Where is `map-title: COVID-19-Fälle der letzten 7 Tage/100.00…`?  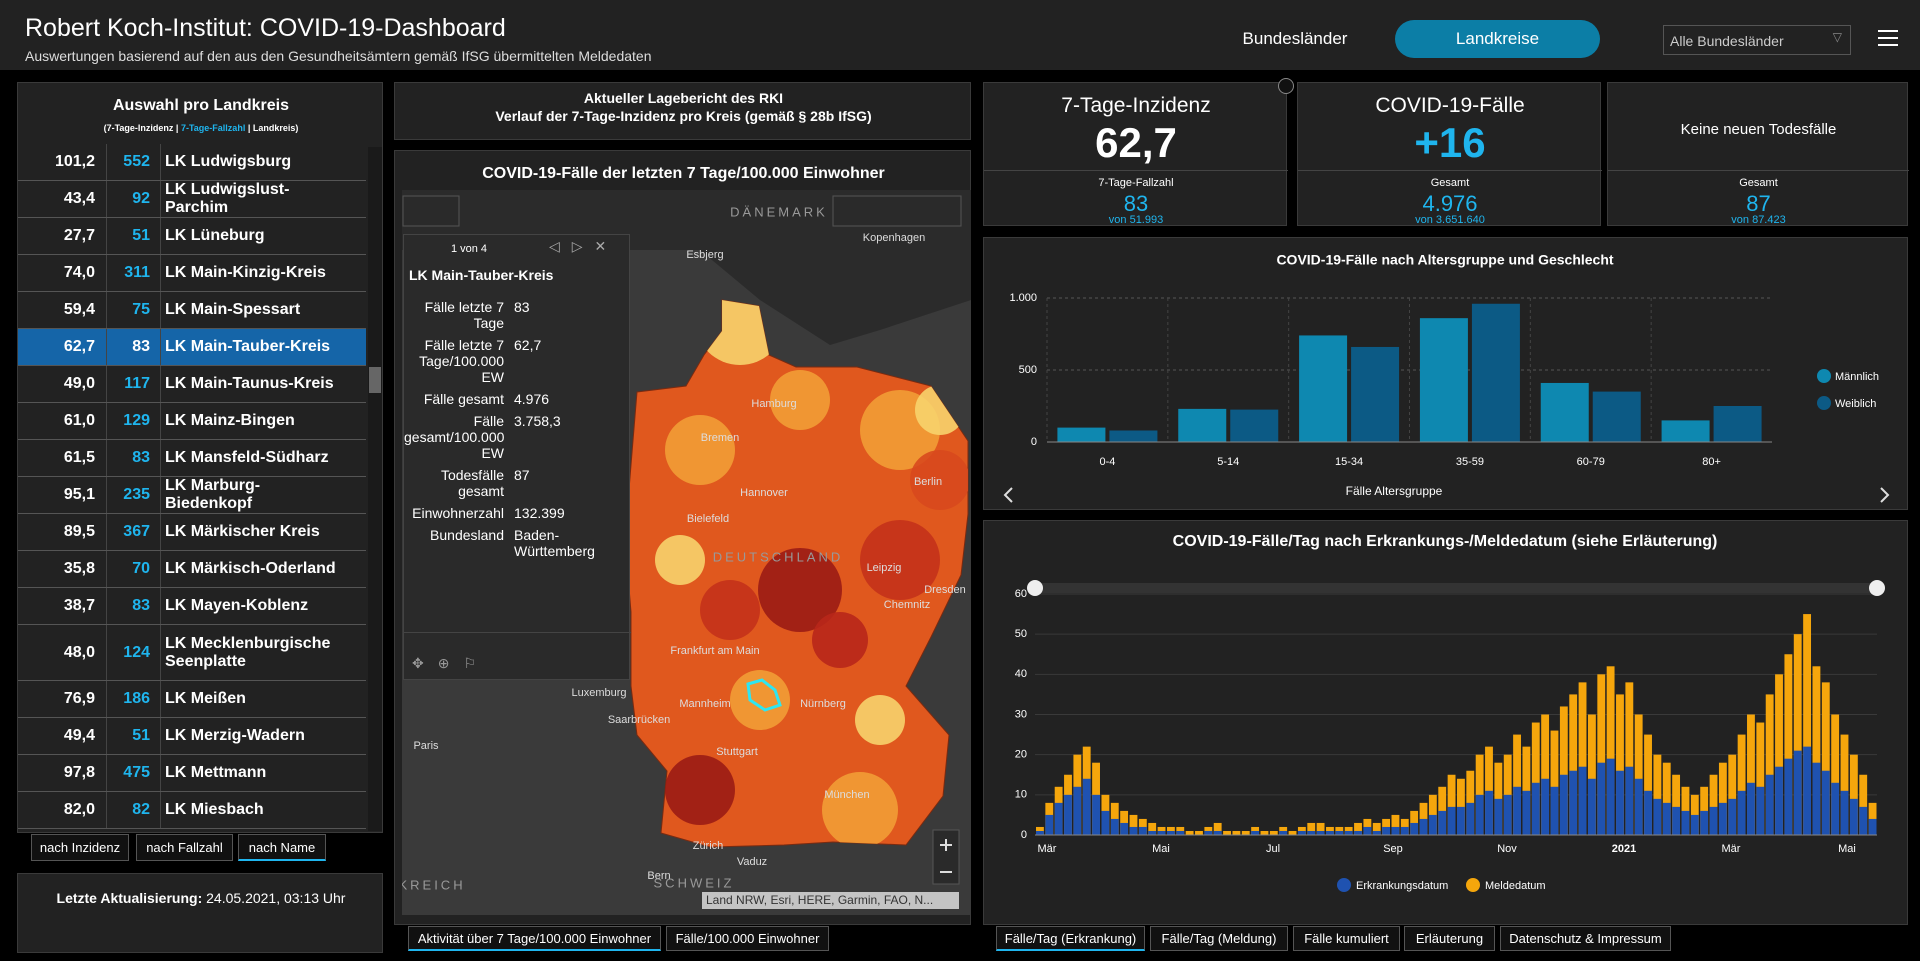
map-title: COVID-19-Fälle der letzten 7 Tage/100.00… is located at coordinates (683, 173).